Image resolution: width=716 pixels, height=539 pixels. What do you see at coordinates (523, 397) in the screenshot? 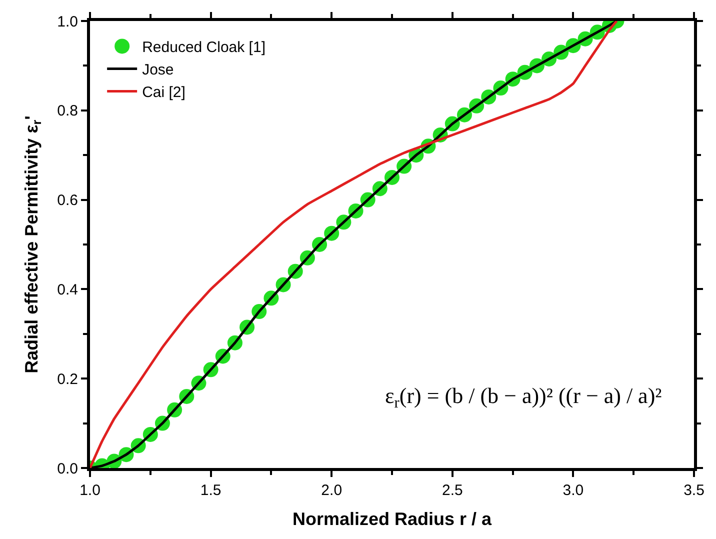
I see `annotation: ε$_{r}$(r) = (b / (b − a))² ((r − a) / a)²` at bounding box center [523, 397].